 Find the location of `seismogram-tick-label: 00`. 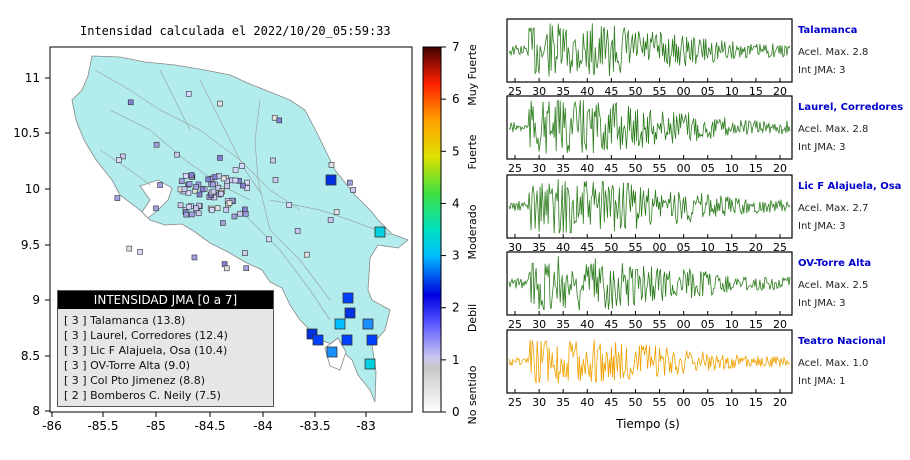

seismogram-tick-label: 00 is located at coordinates (684, 324).